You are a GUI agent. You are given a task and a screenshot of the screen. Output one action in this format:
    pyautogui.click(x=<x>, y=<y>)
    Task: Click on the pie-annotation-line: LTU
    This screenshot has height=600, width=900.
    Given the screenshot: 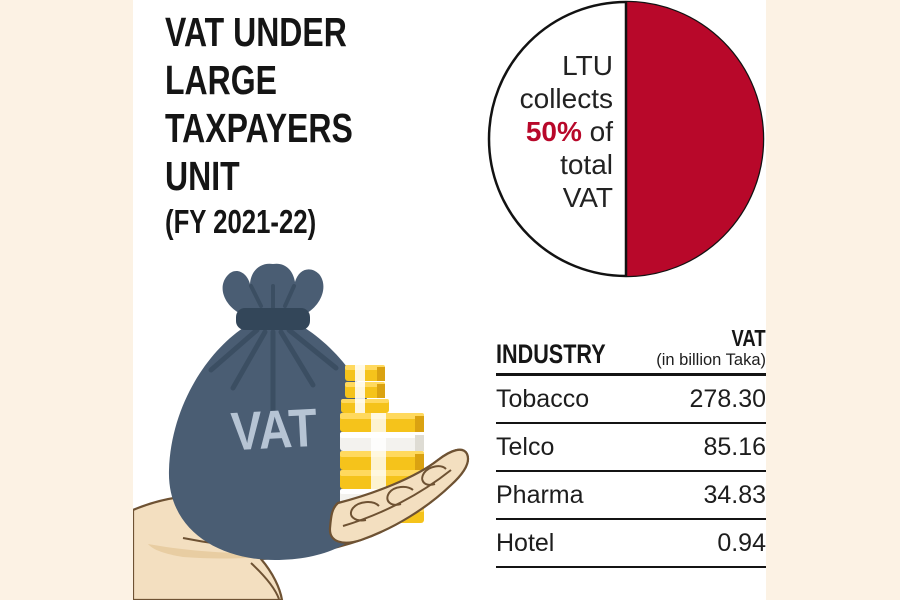 What is the action you would take?
    pyautogui.click(x=587, y=65)
    